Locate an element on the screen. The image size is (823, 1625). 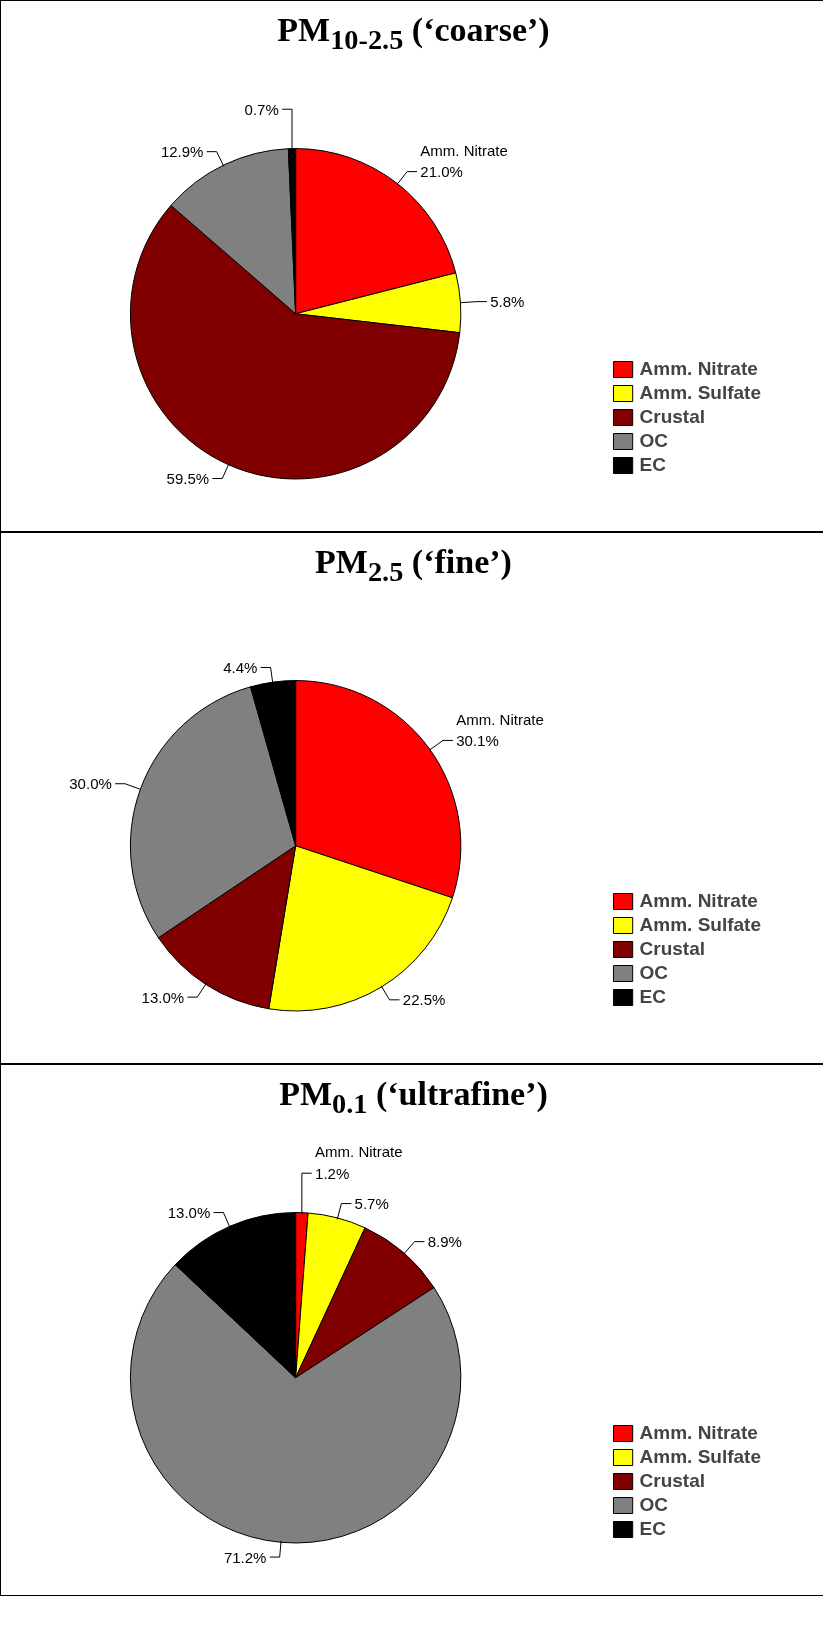
data-label: 12.9% is located at coordinates (182, 152).